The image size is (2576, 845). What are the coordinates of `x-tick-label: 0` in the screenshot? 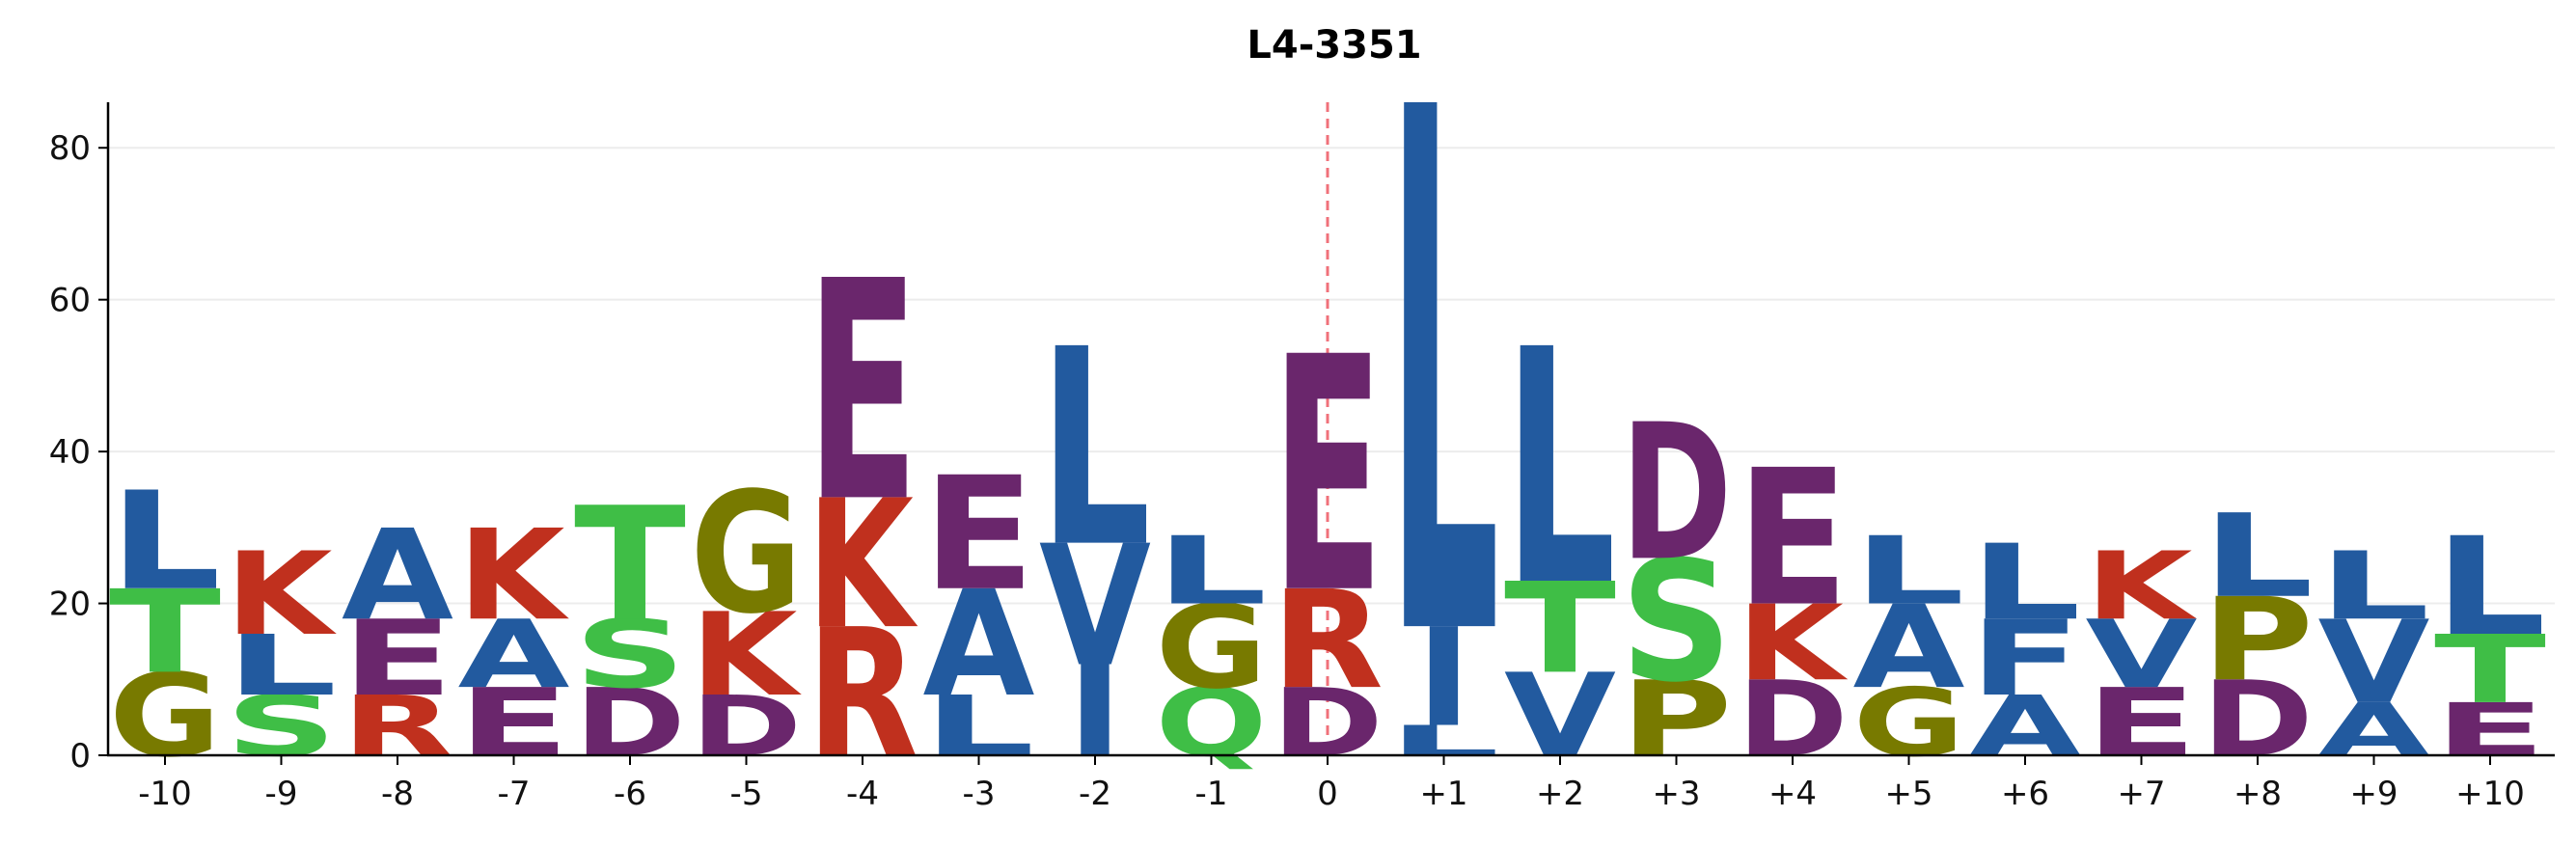 It's located at (1327, 794).